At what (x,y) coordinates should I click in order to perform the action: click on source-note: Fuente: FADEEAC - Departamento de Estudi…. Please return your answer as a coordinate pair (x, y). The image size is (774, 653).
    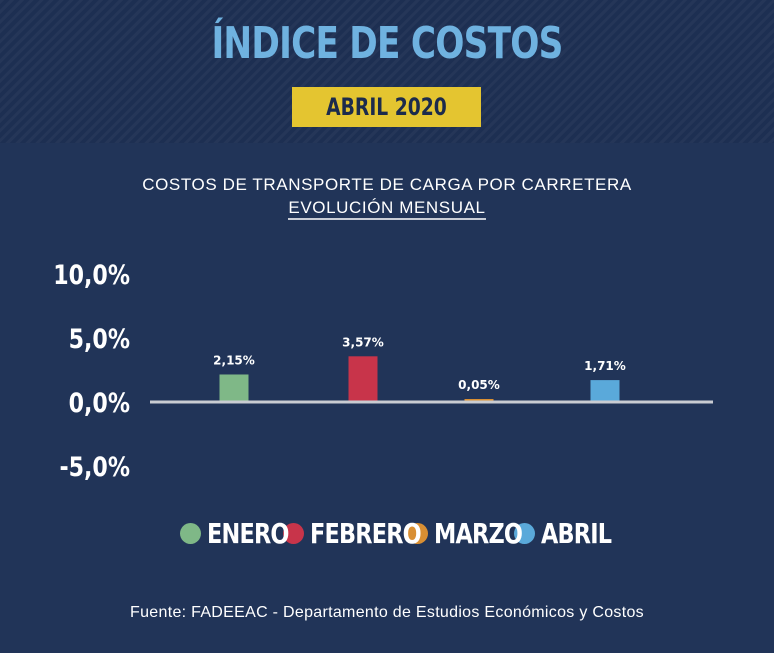
    Looking at the image, I should click on (387, 612).